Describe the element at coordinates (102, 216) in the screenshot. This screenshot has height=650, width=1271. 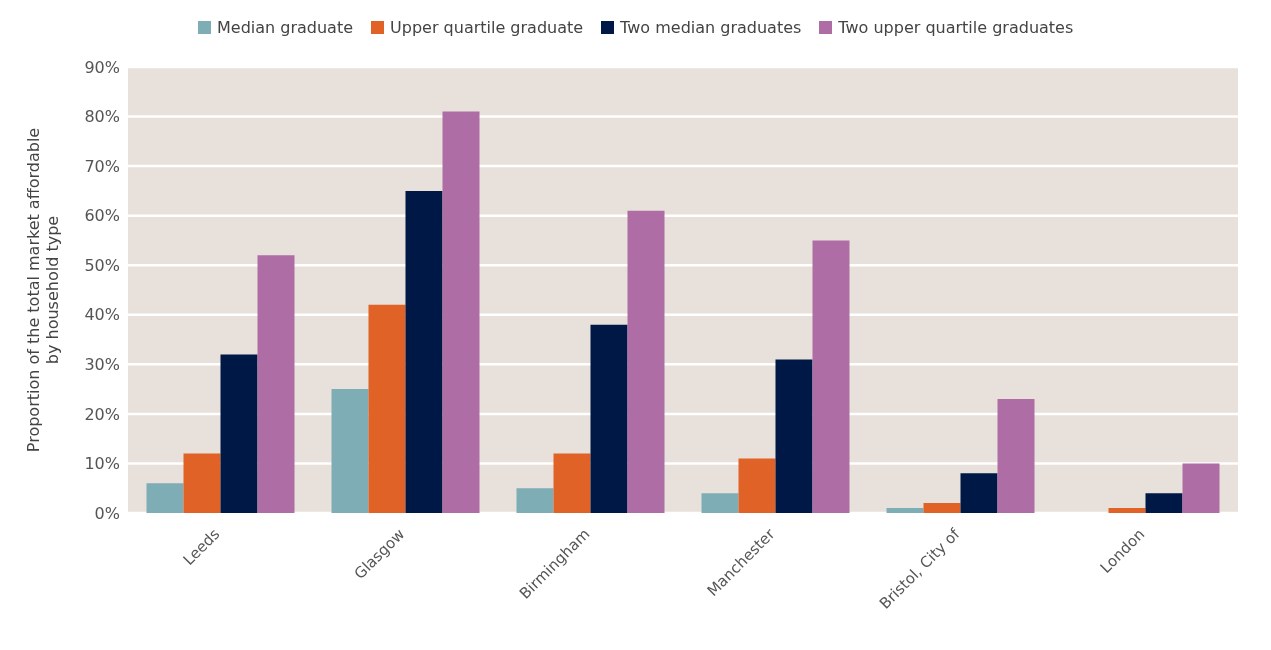
I see `y-tick-label: 60%` at that location.